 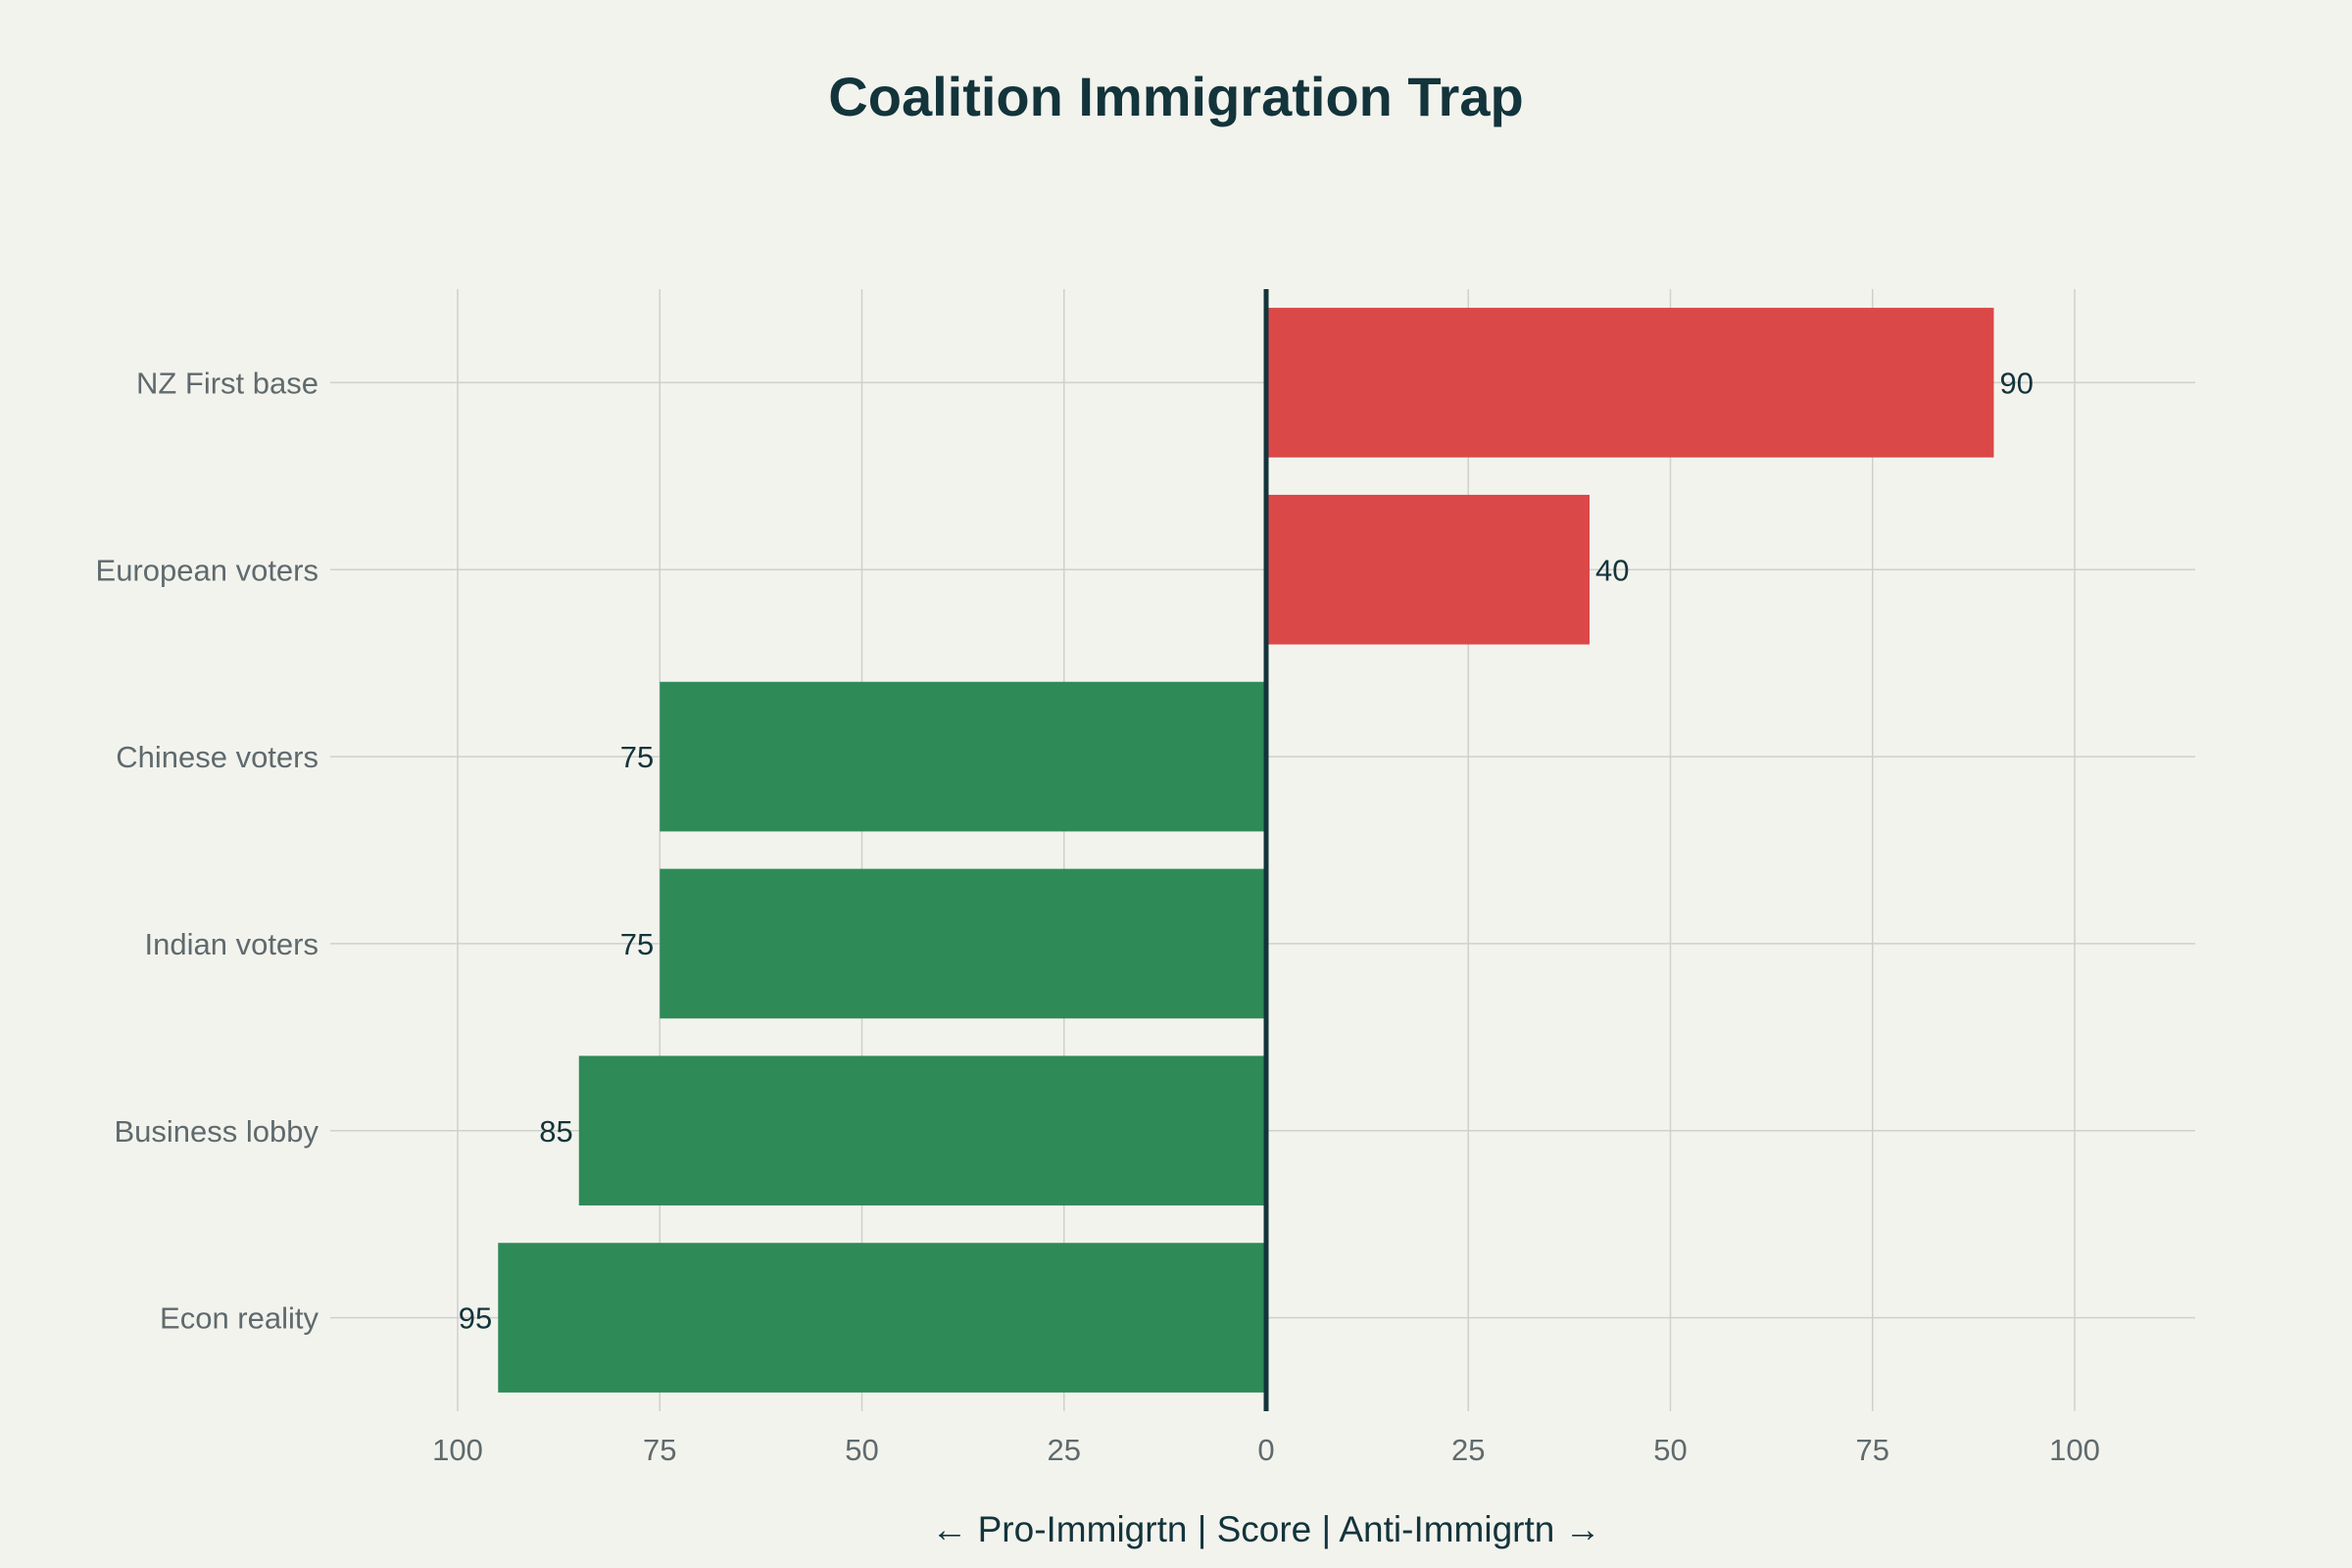 What do you see at coordinates (1265, 1450) in the screenshot?
I see `x-tick-label: 0` at bounding box center [1265, 1450].